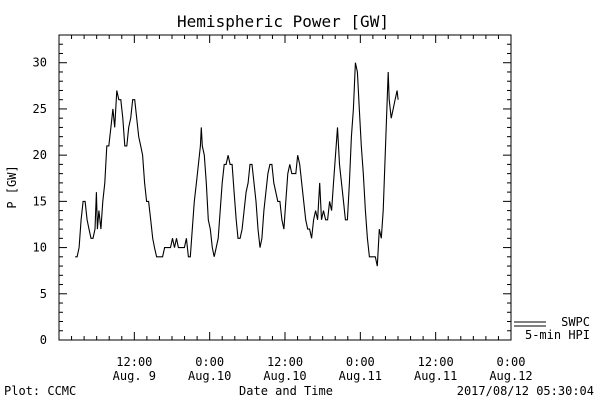 Image resolution: width=600 pixels, height=400 pixels. Describe the element at coordinates (286, 391) in the screenshot. I see `x-axis-label: Date and Time` at that location.